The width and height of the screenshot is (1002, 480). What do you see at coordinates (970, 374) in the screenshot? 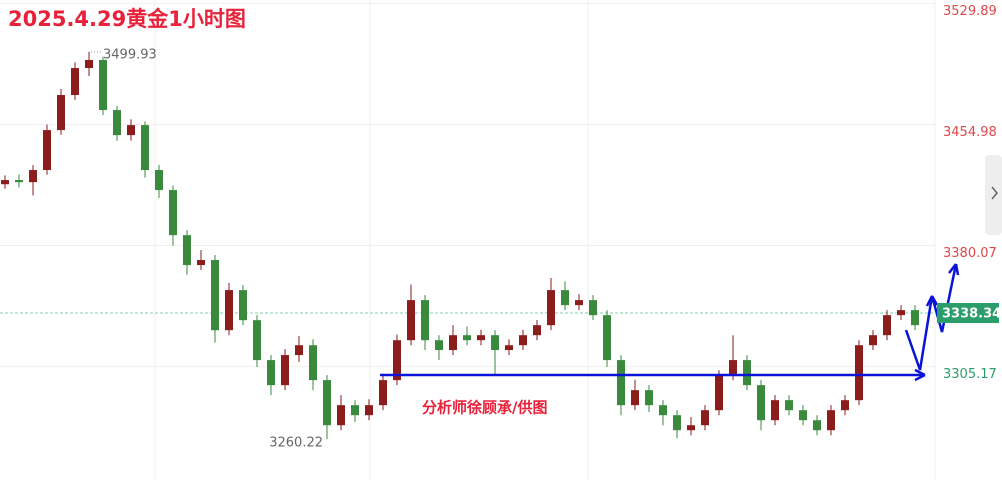
I see `y-tick-label: 3305.17` at bounding box center [970, 374].